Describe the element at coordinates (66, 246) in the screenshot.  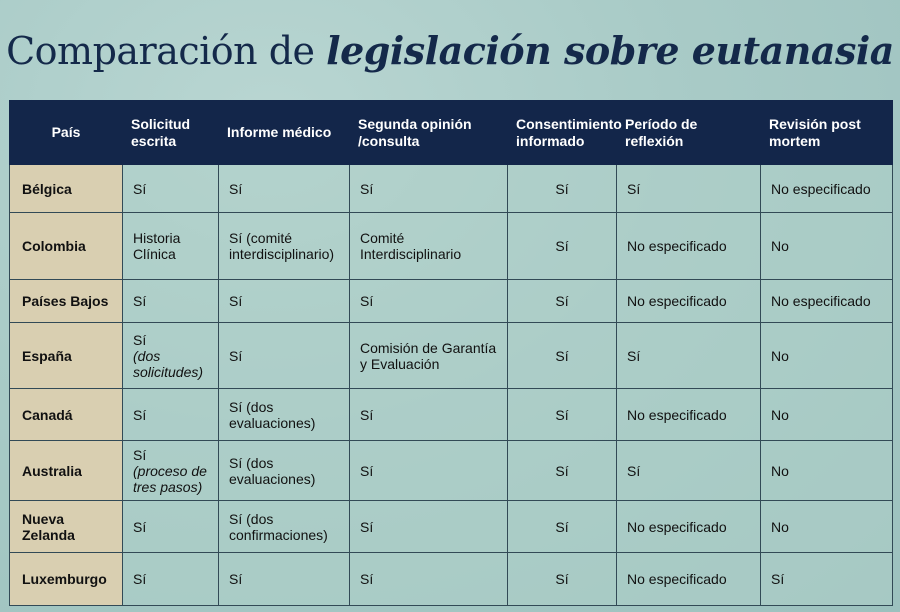
I see `cell-pais: Colombia` at that location.